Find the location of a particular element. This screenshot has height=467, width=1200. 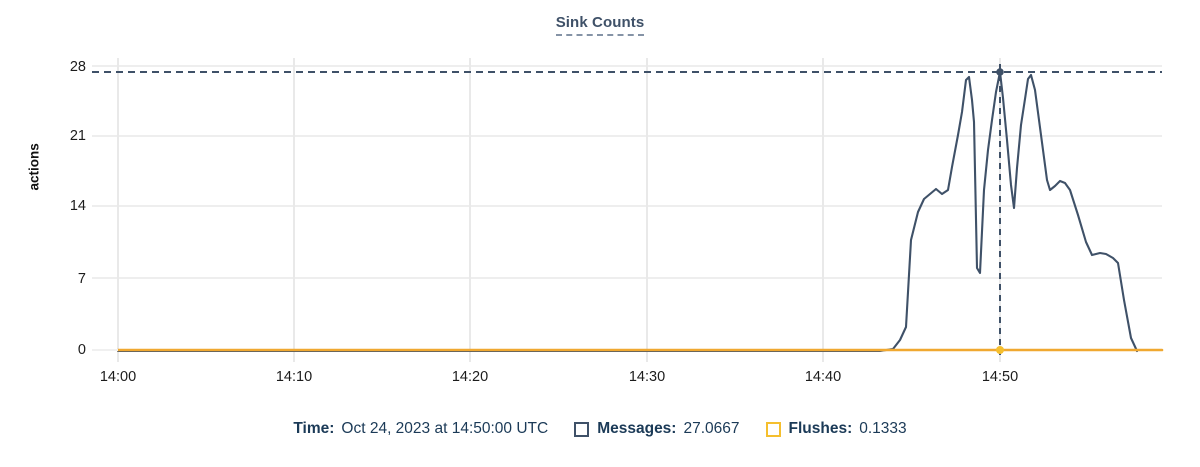

legend-swatch-messages-icon is located at coordinates (582, 429).